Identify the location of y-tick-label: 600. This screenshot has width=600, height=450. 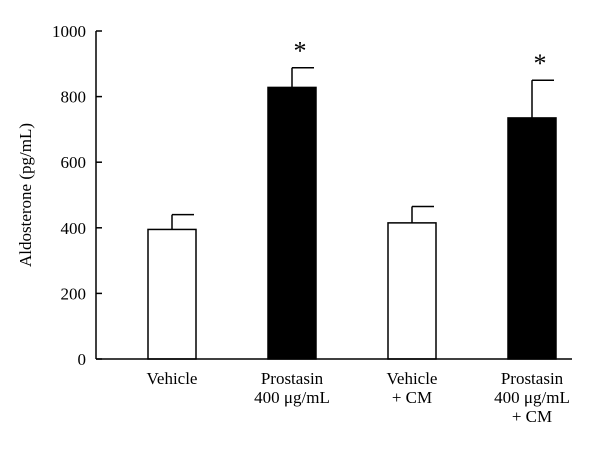
(74, 162).